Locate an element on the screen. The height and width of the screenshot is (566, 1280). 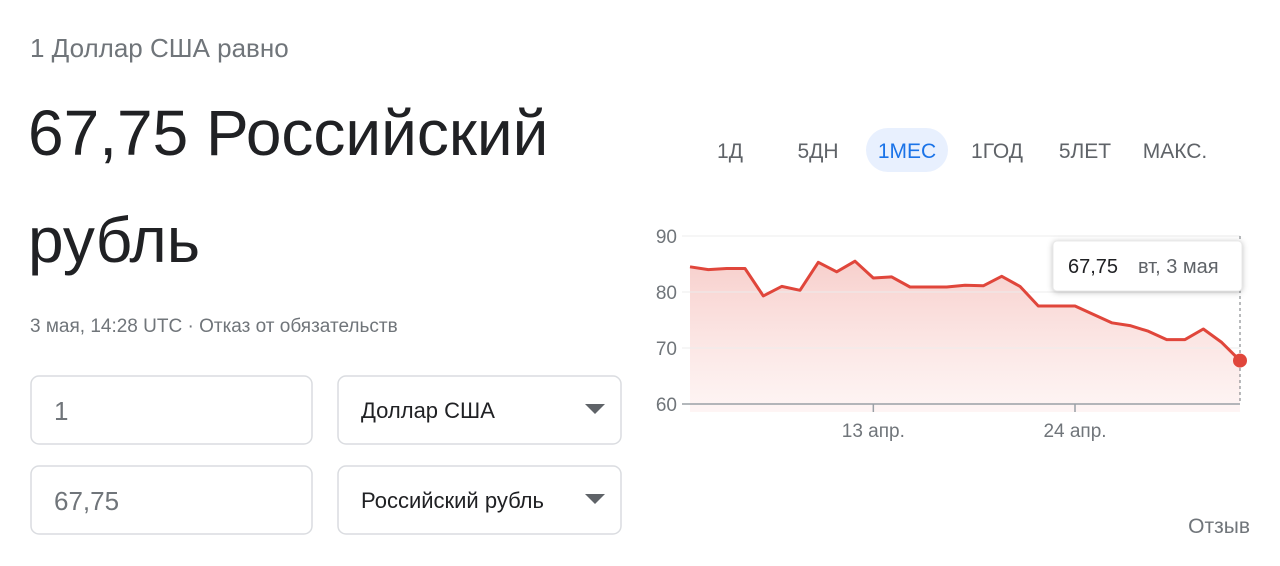
tab-highlight is located at coordinates (907, 150).